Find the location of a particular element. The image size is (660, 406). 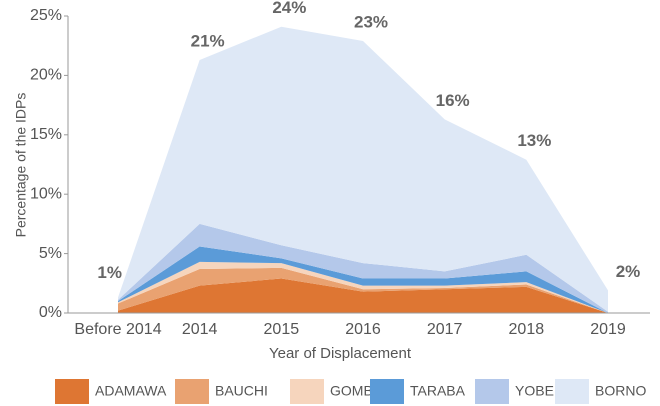

total-label: 13% is located at coordinates (534, 140).